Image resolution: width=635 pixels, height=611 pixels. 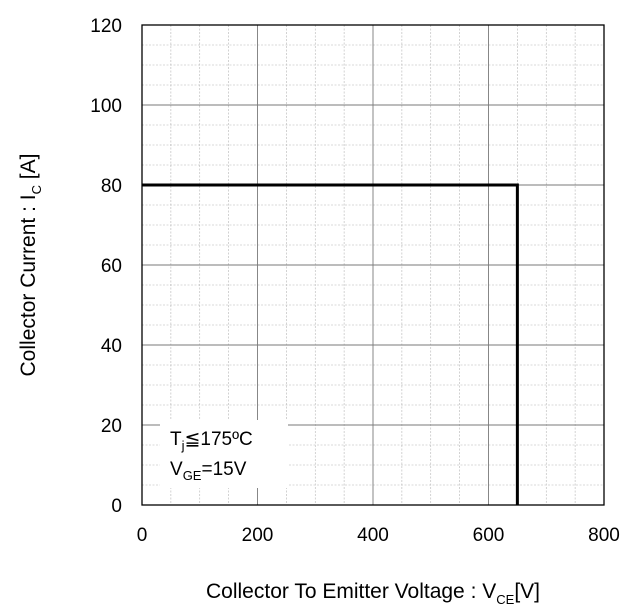 I want to click on x-tick-label: 800, so click(x=604, y=535).